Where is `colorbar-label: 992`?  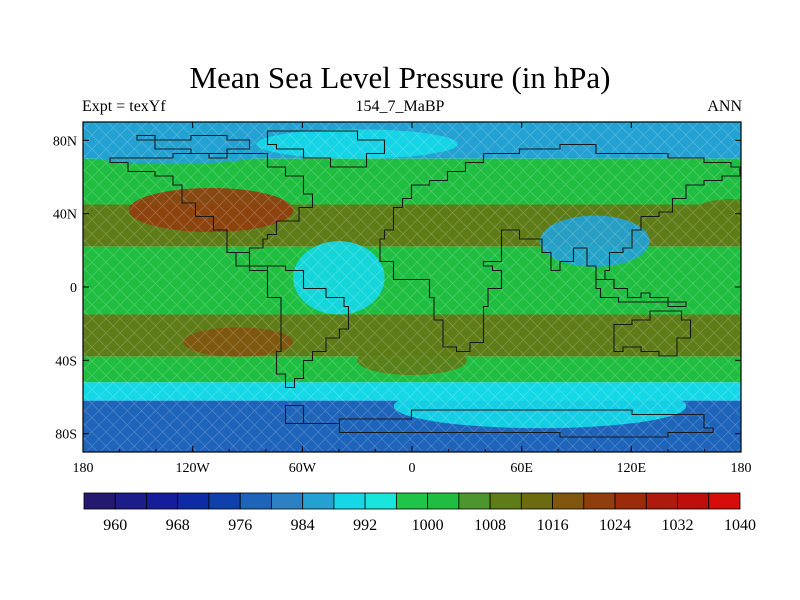
colorbar-label: 992 is located at coordinates (365, 525).